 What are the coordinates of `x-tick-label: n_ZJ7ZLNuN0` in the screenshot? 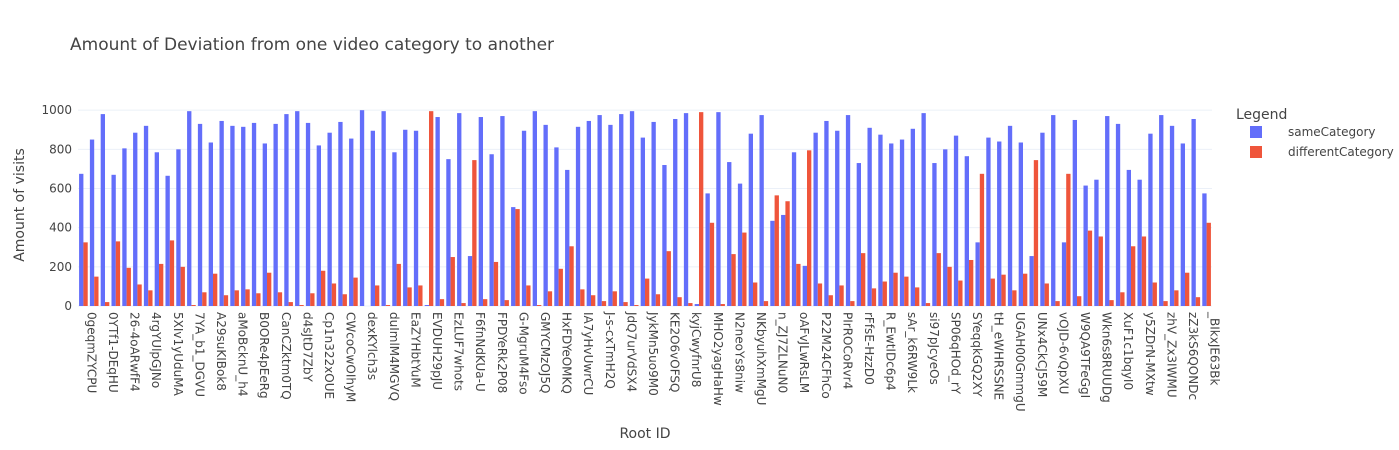 It's located at (783, 352).